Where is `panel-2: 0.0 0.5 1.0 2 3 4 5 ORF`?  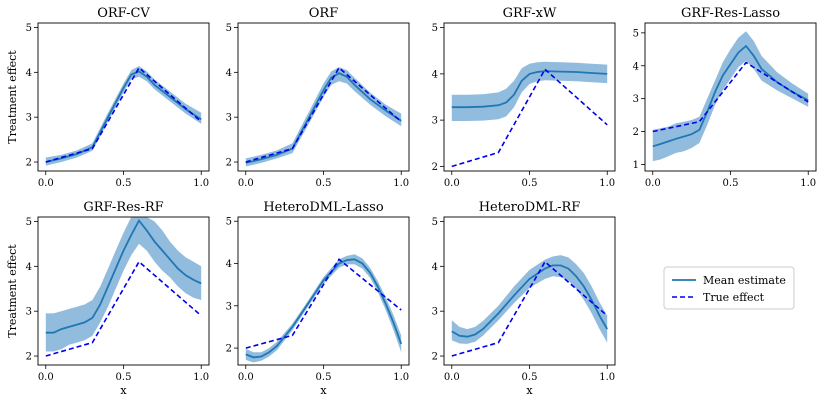
panel-2: 0.0 0.5 1.0 2 3 4 5 ORF is located at coordinates (318, 97).